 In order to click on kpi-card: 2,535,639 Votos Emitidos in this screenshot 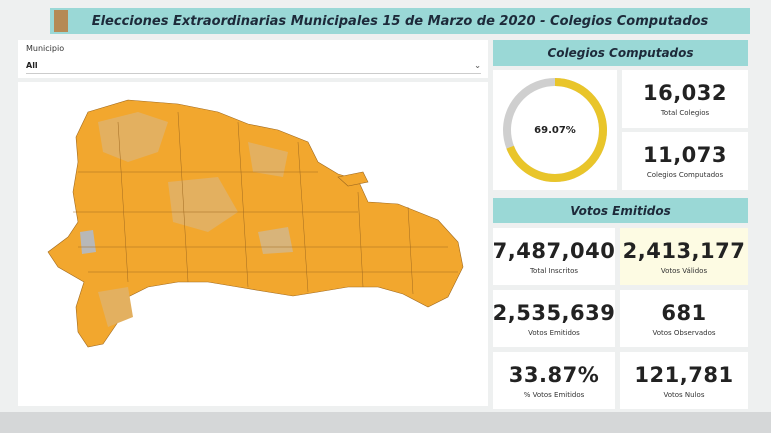, I will do `click(554, 318)`.